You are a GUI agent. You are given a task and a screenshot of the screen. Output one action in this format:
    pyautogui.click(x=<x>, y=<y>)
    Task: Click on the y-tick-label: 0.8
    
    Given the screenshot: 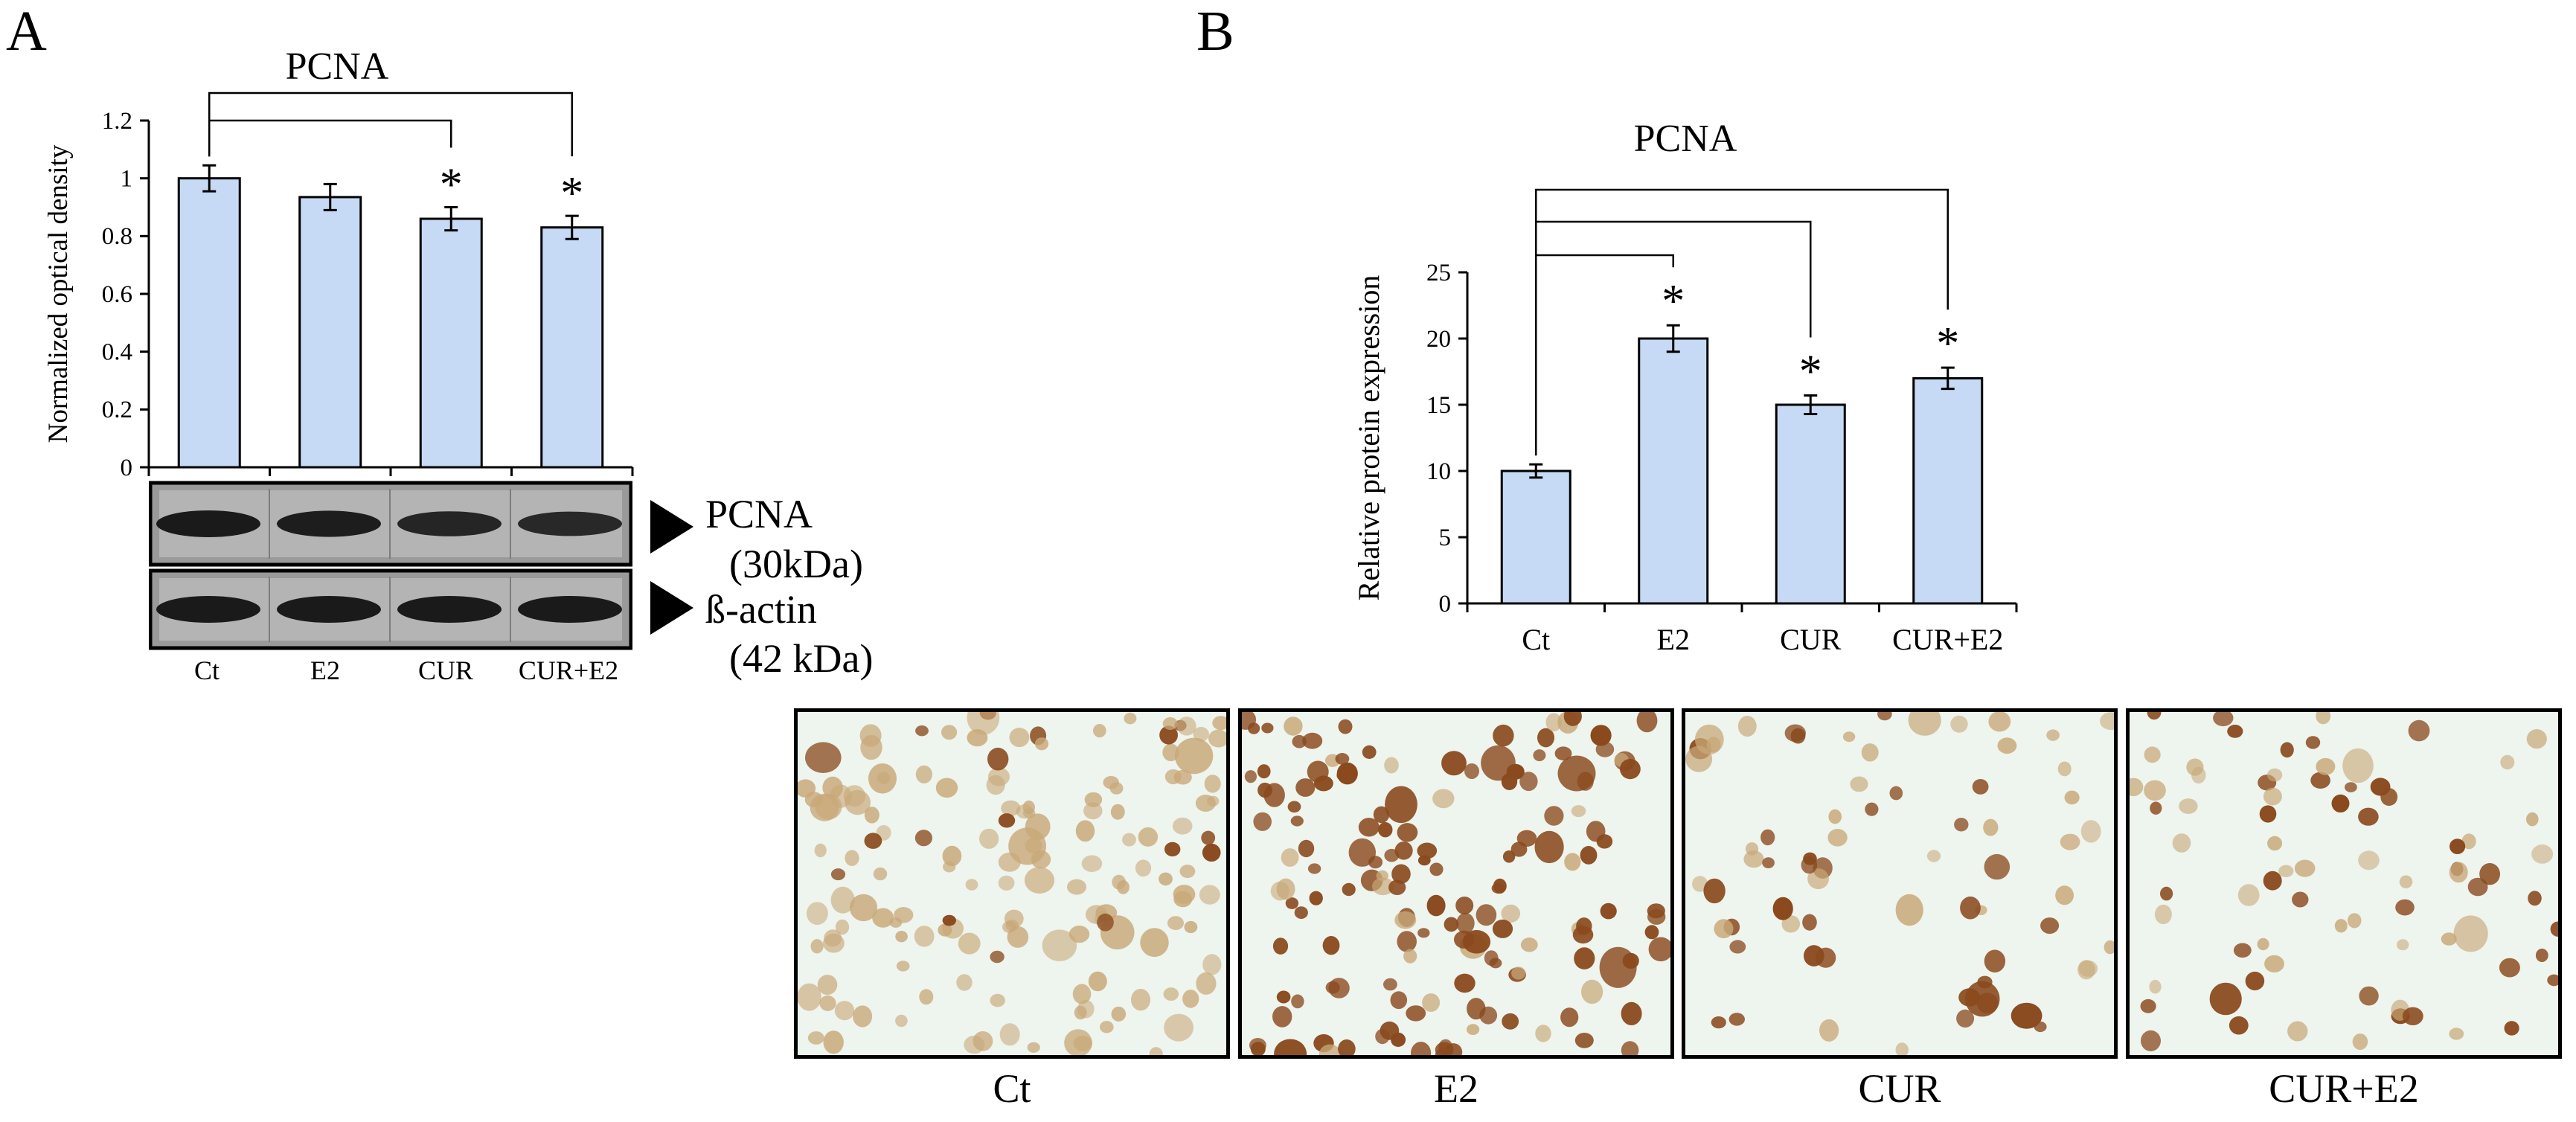 What is the action you would take?
    pyautogui.click(x=117, y=236)
    